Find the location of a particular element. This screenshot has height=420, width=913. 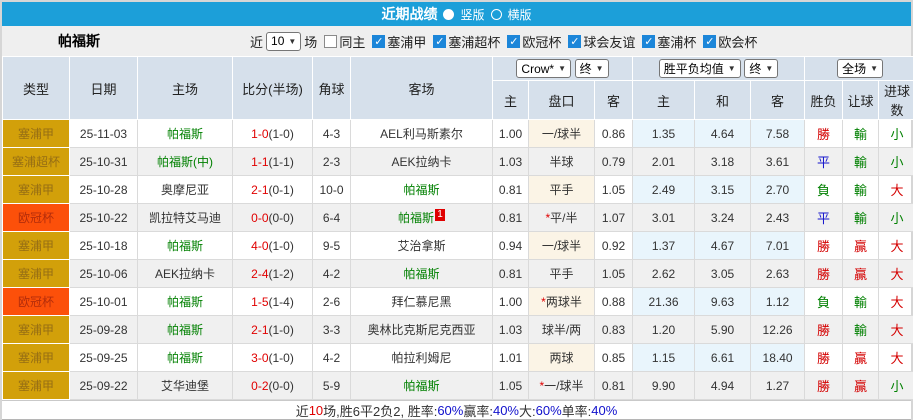

summary-odd-rate: 40% is located at coordinates (604, 410).